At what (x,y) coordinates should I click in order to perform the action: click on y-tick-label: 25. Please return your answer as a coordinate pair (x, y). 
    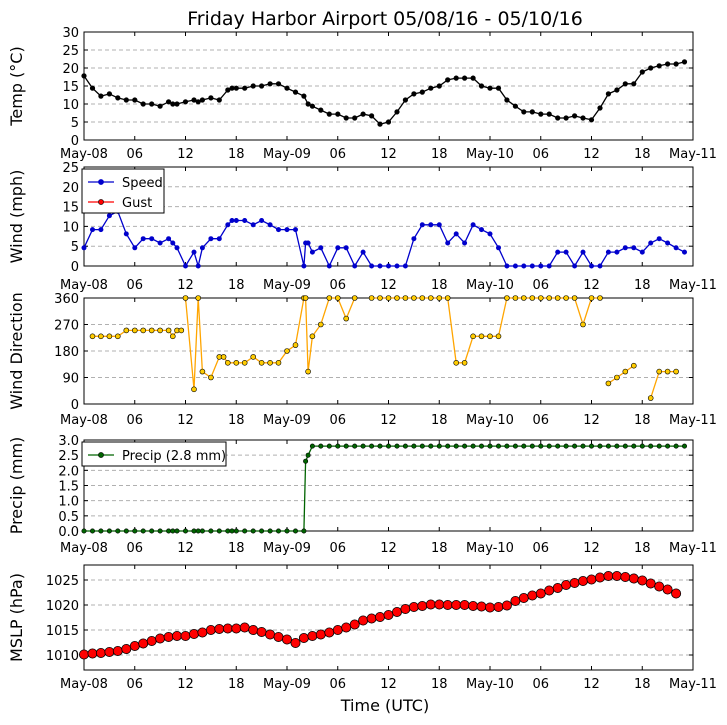
    Looking at the image, I should click on (70, 168).